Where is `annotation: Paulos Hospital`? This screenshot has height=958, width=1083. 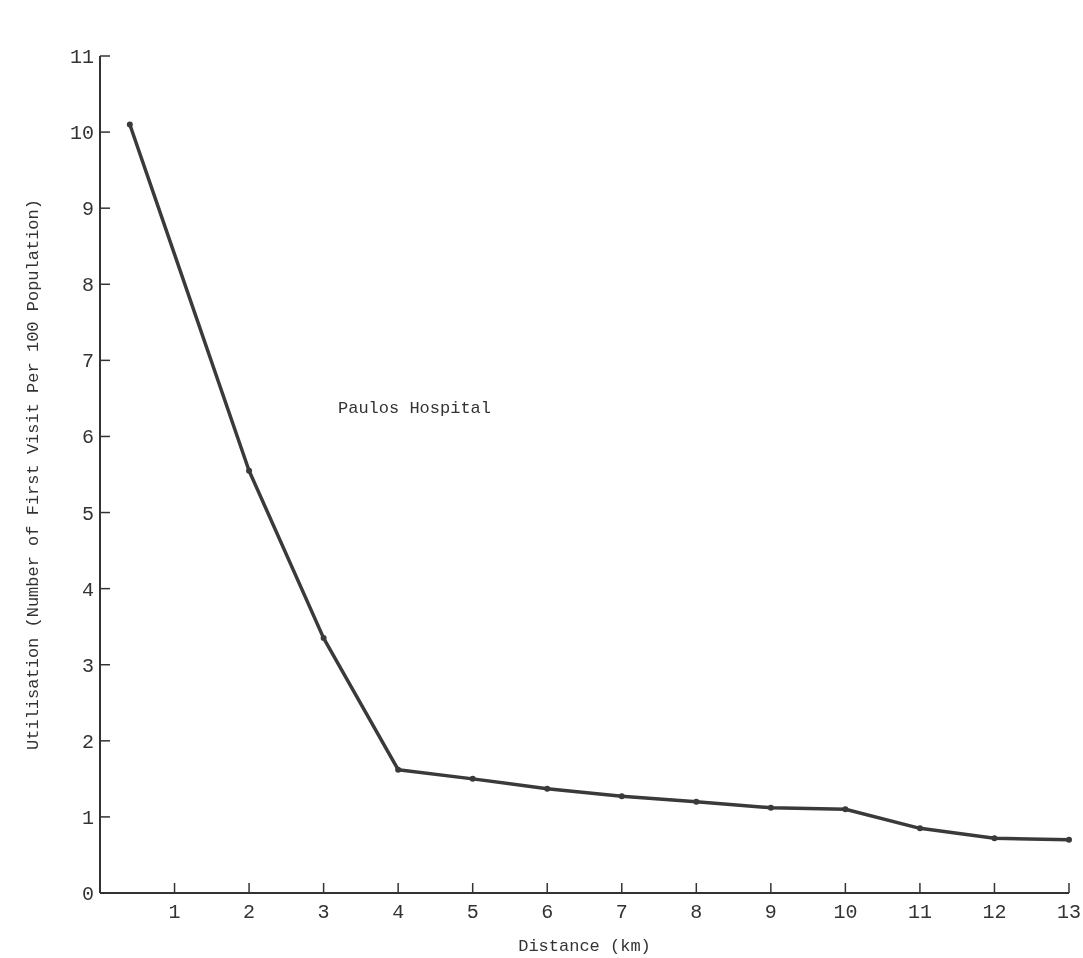
annotation: Paulos Hospital is located at coordinates (415, 408).